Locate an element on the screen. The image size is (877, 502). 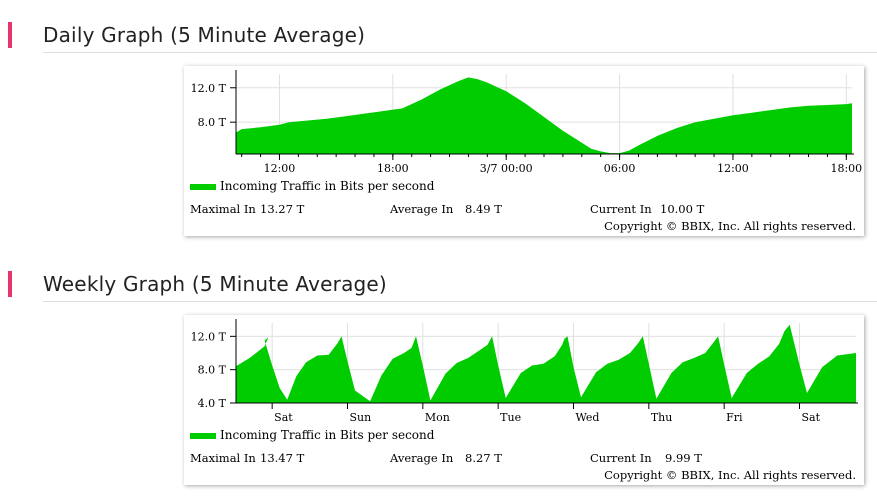
weekly-legend-label: Incoming Traffic in Bits per second is located at coordinates (327, 435).